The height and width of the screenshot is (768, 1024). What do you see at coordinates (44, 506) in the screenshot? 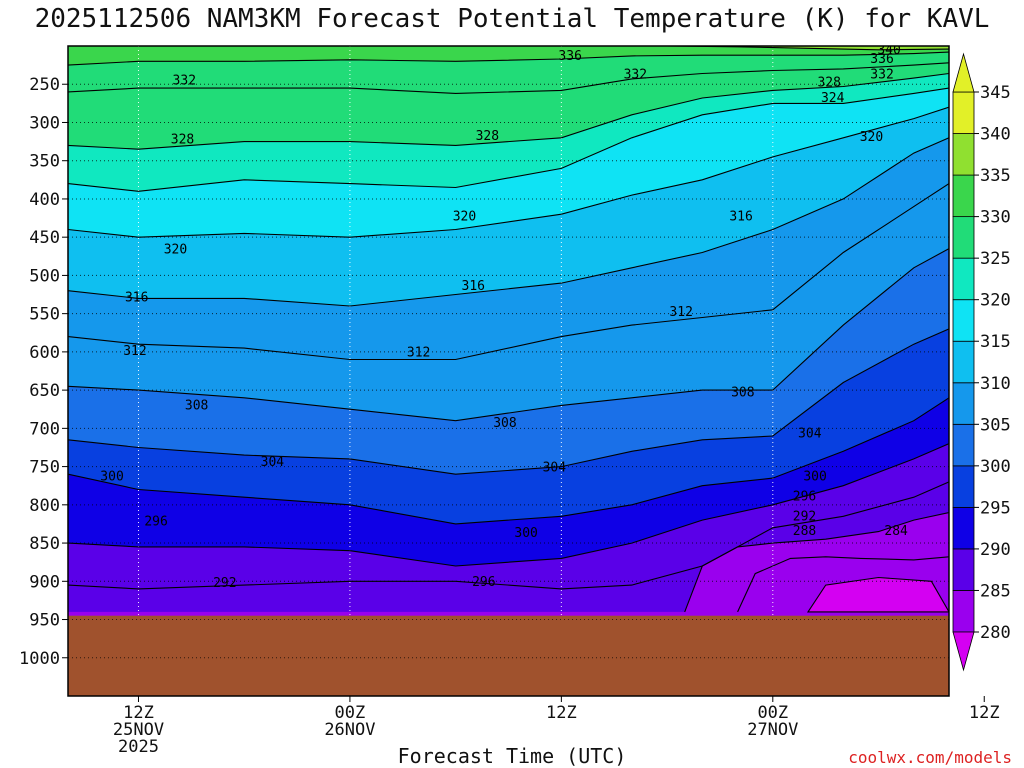
I see `y-tick-label-800: 800` at bounding box center [44, 506].